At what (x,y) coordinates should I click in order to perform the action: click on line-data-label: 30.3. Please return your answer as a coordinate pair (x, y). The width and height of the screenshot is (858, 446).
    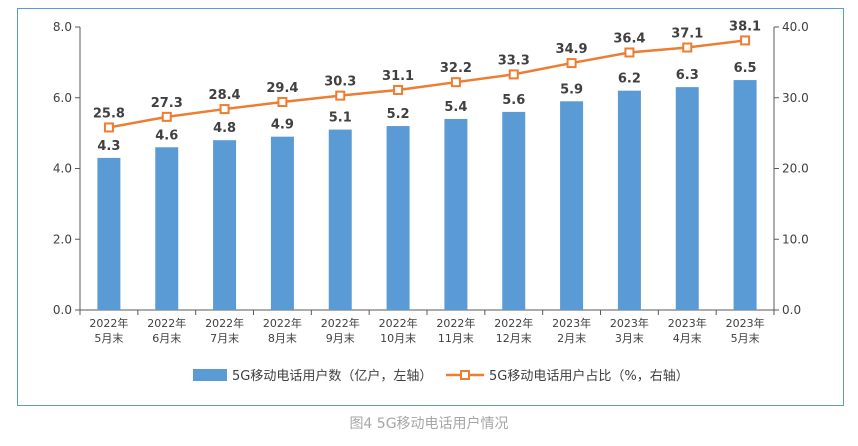
    Looking at the image, I should click on (340, 82).